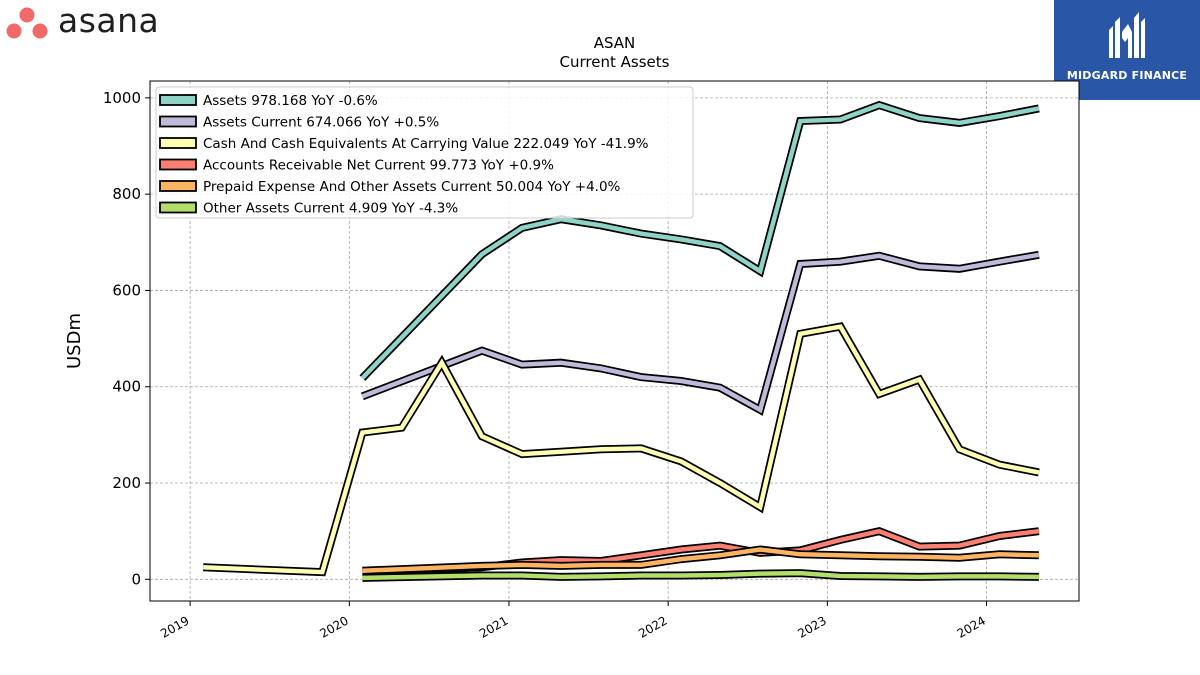 This screenshot has width=1200, height=675. I want to click on y-tick-label: 0, so click(136, 579).